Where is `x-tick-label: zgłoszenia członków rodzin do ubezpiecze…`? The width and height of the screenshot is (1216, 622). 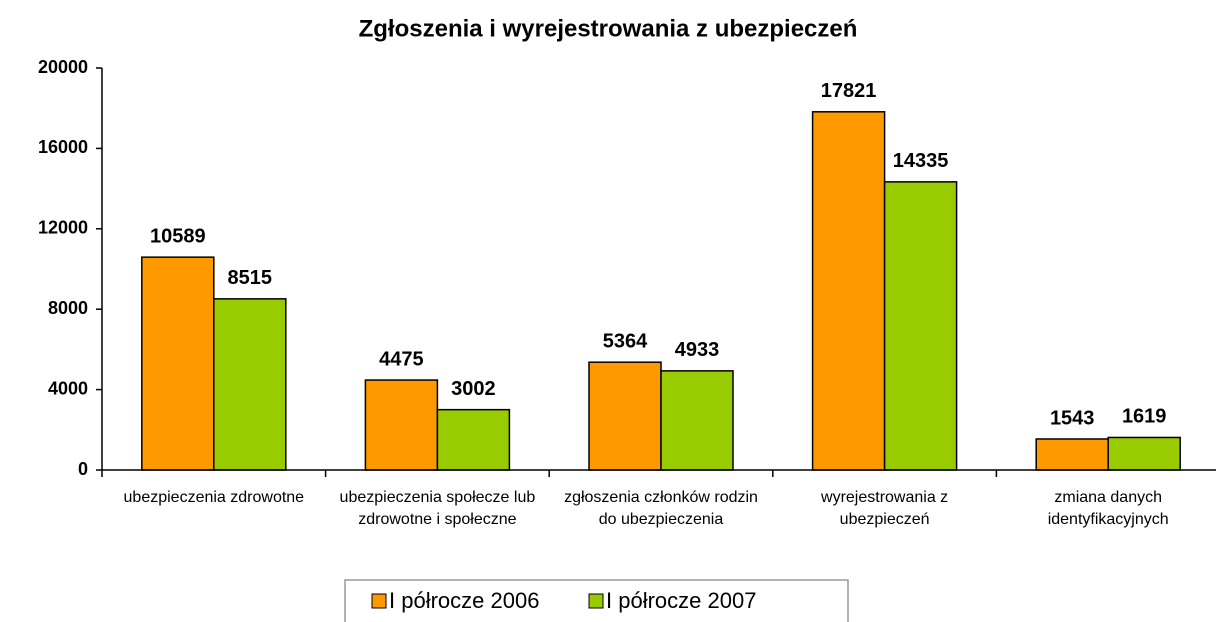
x-tick-label: zgłoszenia członków rodzin do ubezpiecze… is located at coordinates (661, 508).